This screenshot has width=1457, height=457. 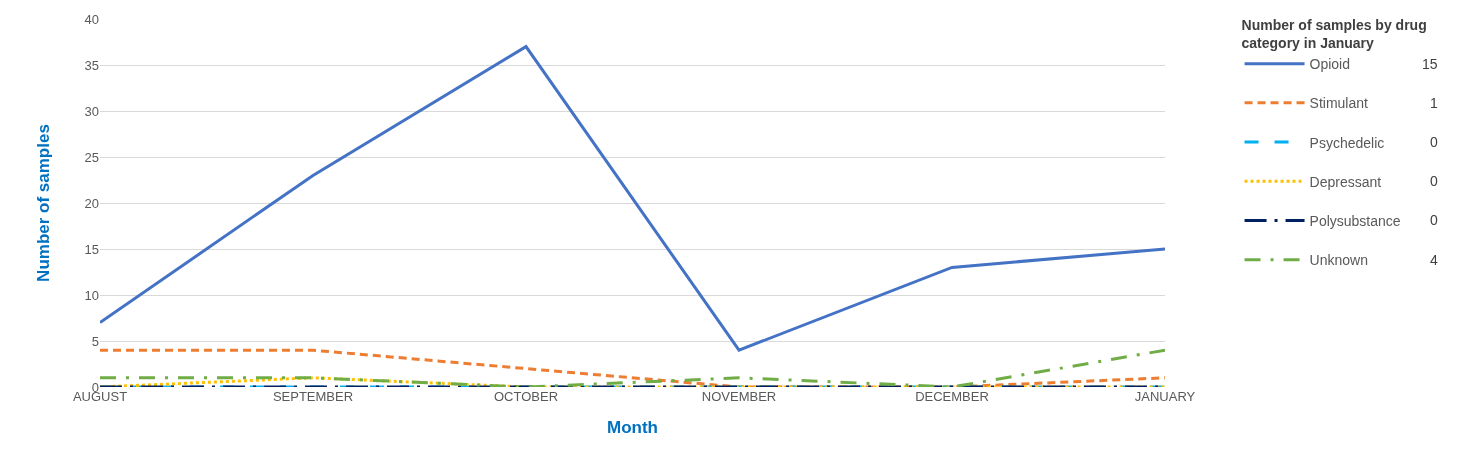 I want to click on y-axis-title: Number of samples, so click(x=44, y=203).